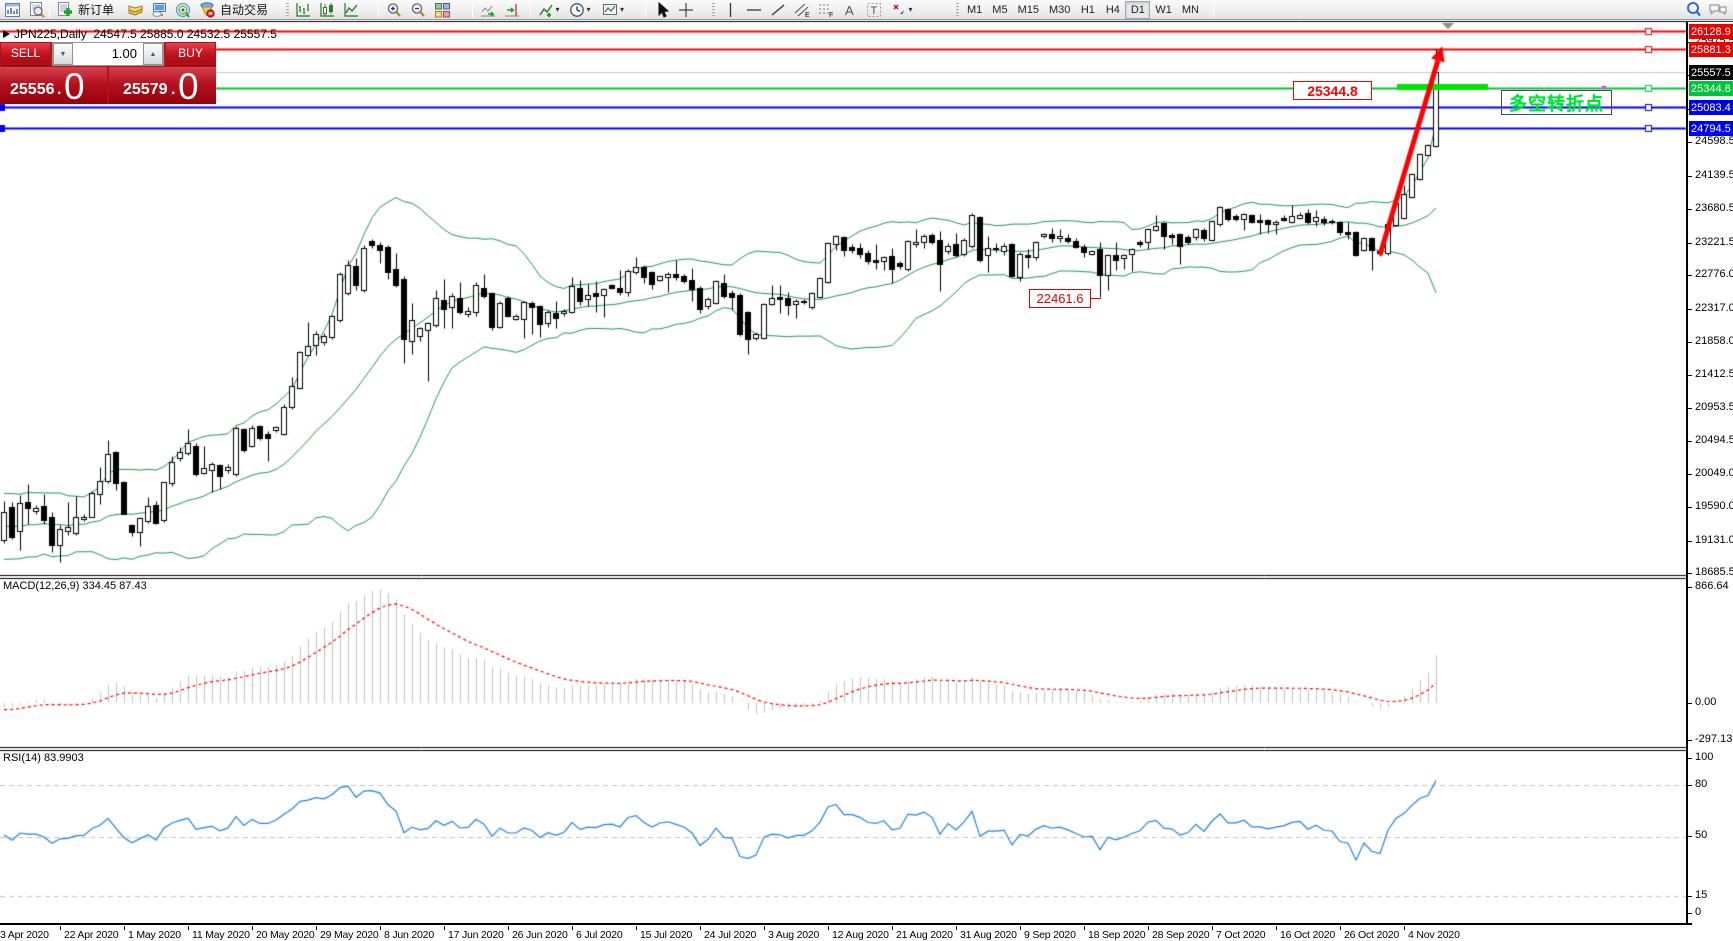  What do you see at coordinates (975, 9) in the screenshot?
I see `timeframe-button-m1: M1` at bounding box center [975, 9].